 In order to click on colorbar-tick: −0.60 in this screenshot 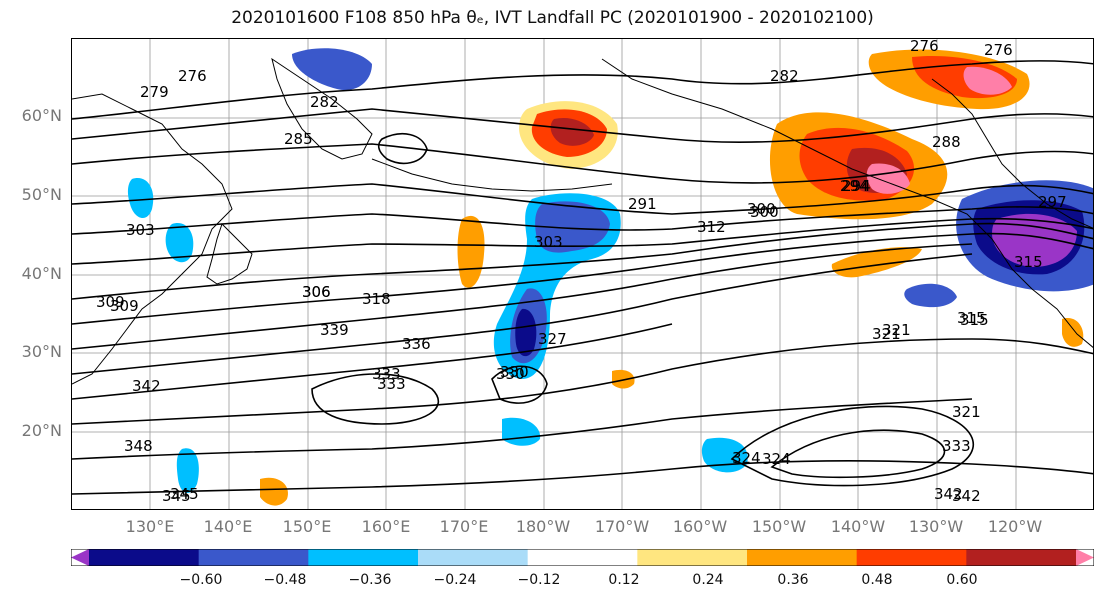, I will do `click(201, 580)`.